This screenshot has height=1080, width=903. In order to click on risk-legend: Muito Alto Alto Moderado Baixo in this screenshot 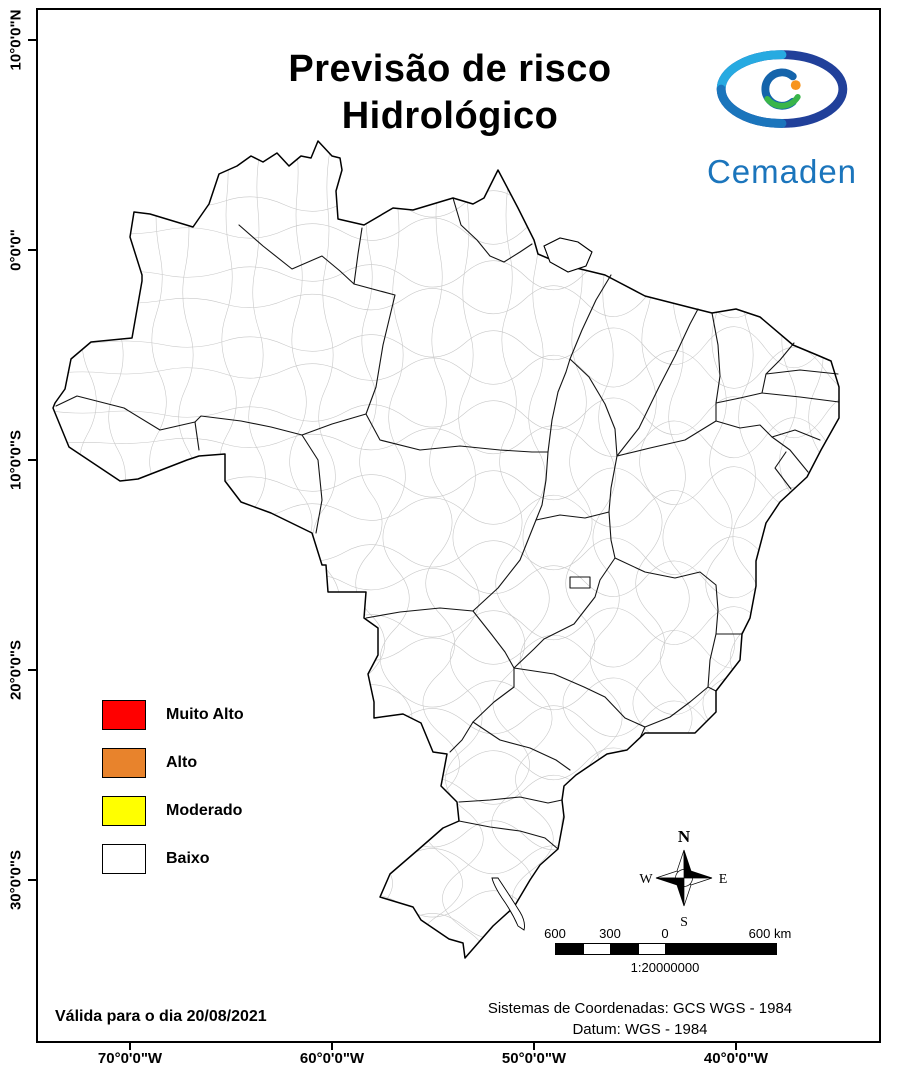, I will do `click(173, 796)`.